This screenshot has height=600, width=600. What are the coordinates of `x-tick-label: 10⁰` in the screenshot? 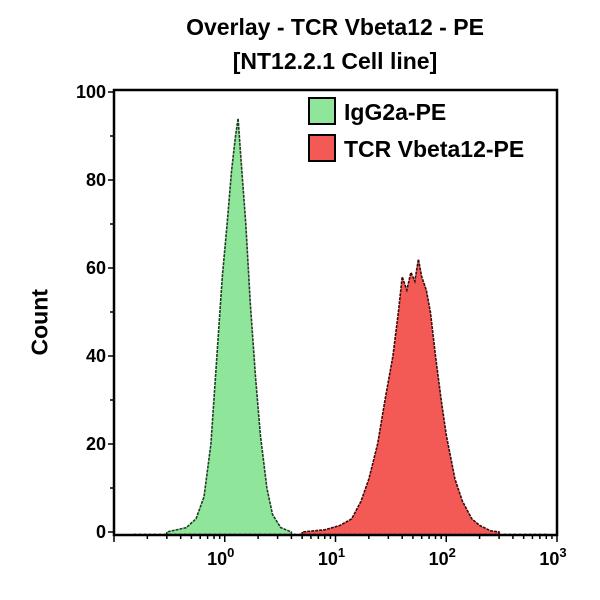 It's located at (220, 557).